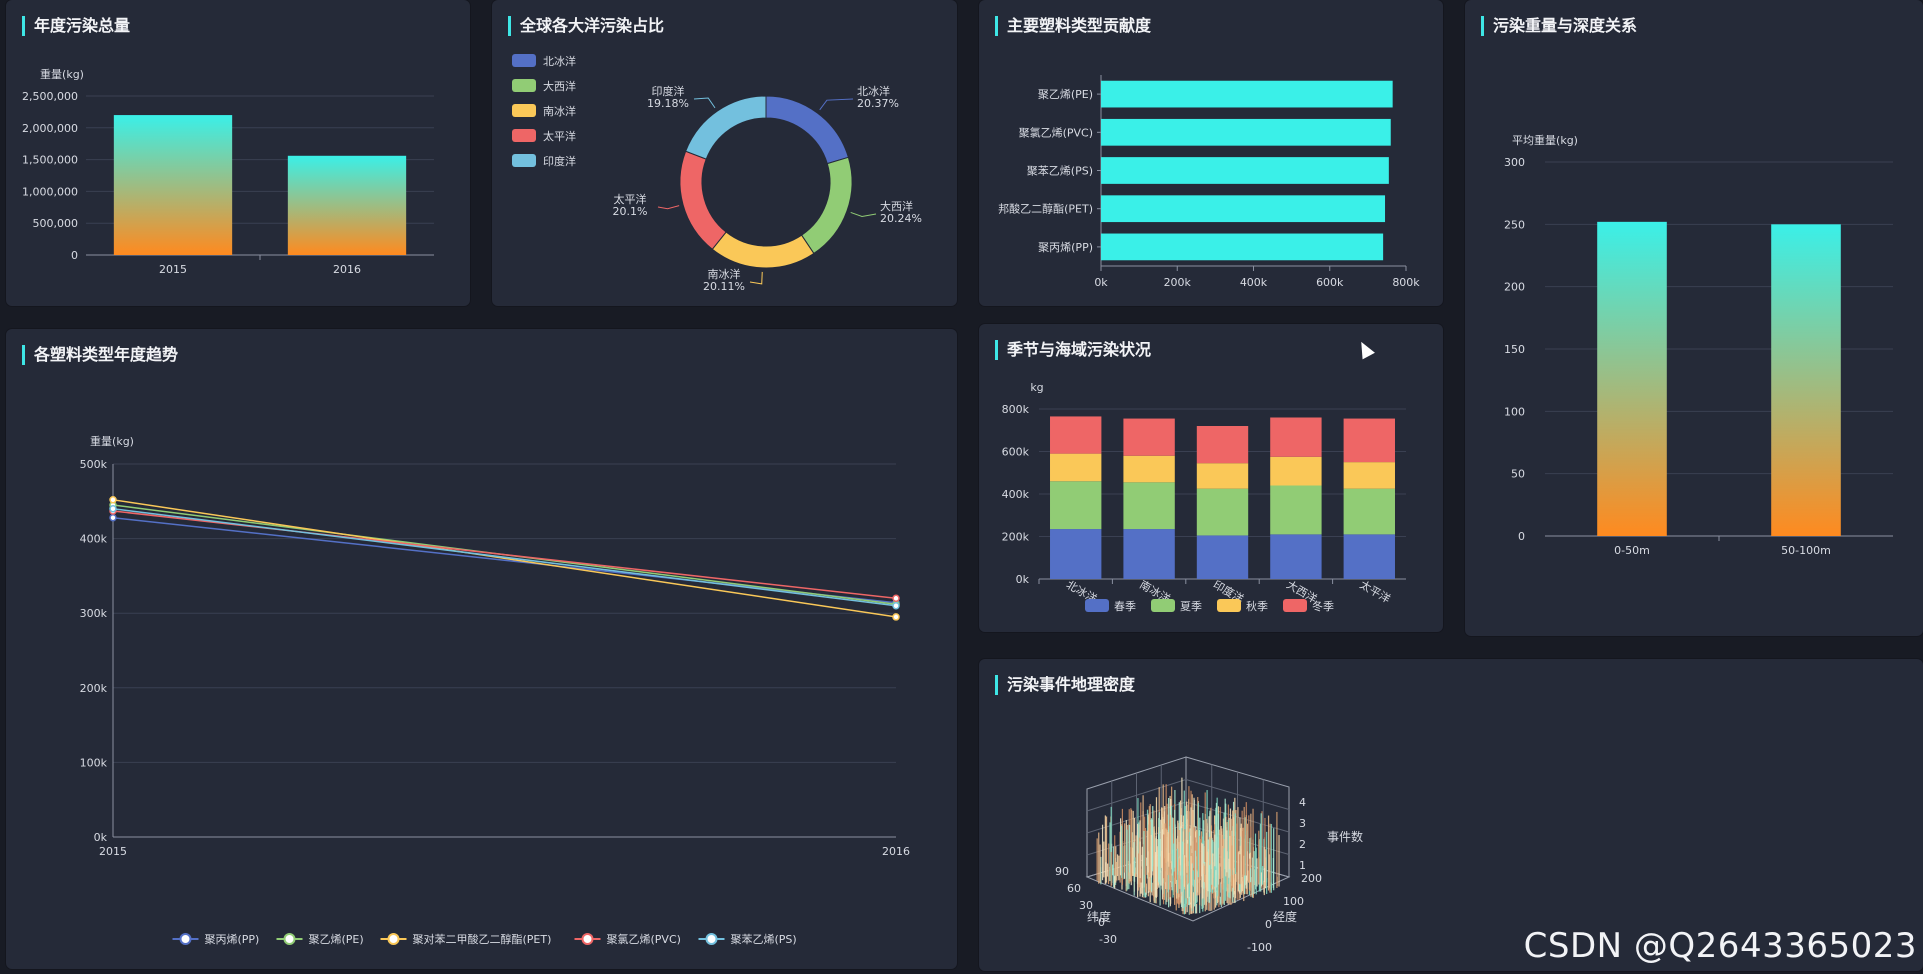 The image size is (1923, 974). Describe the element at coordinates (896, 851) in the screenshot. I see `x-tick-label: 2016` at that location.